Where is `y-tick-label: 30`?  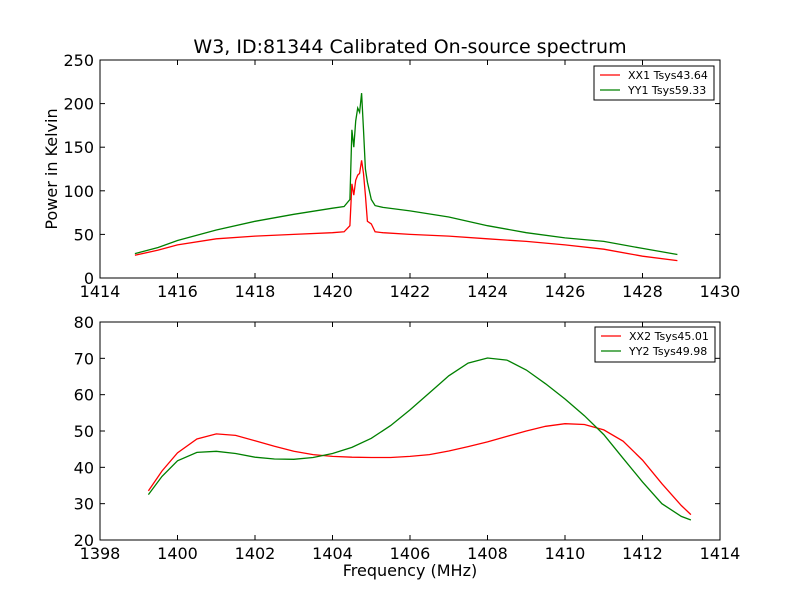
y-tick-label: 30 is located at coordinates (84, 504).